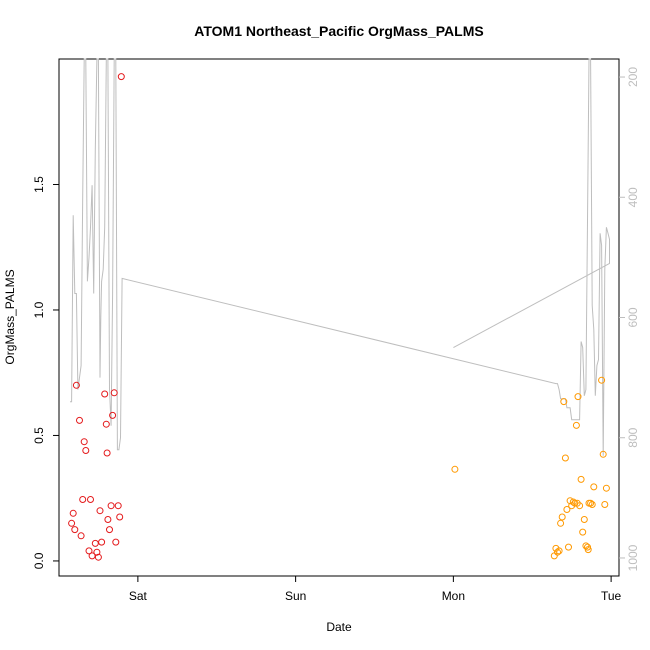 The width and height of the screenshot is (650, 650). Describe the element at coordinates (611, 596) in the screenshot. I see `x-tick-label: Tue` at that location.